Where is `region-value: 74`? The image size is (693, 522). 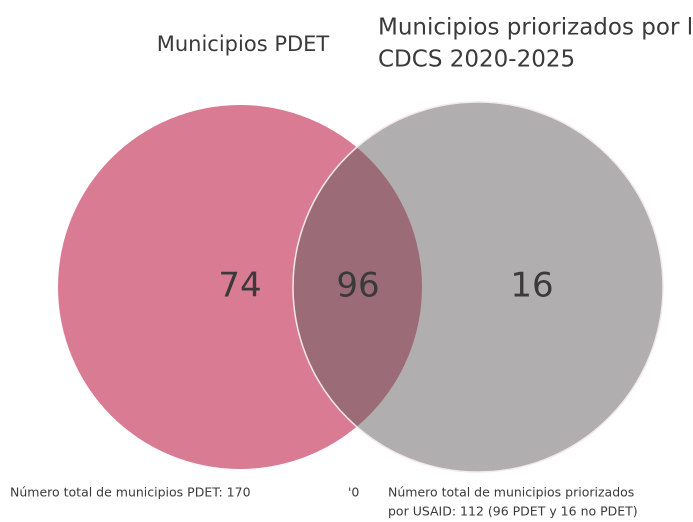 region-value: 74 is located at coordinates (239, 286).